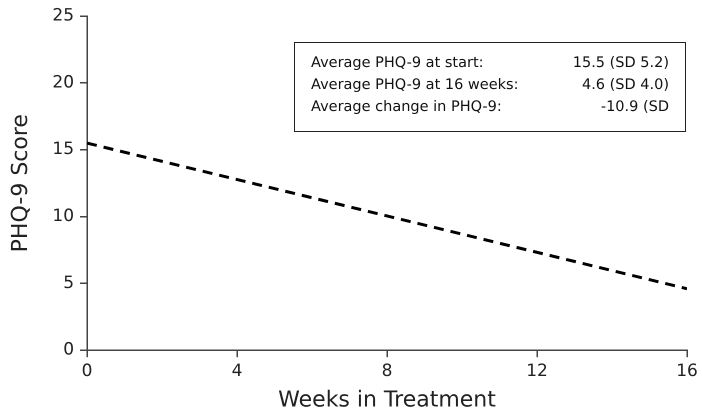 Image resolution: width=703 pixels, height=418 pixels. I want to click on annotation: 15.5 (SD 5.2), so click(620, 63).